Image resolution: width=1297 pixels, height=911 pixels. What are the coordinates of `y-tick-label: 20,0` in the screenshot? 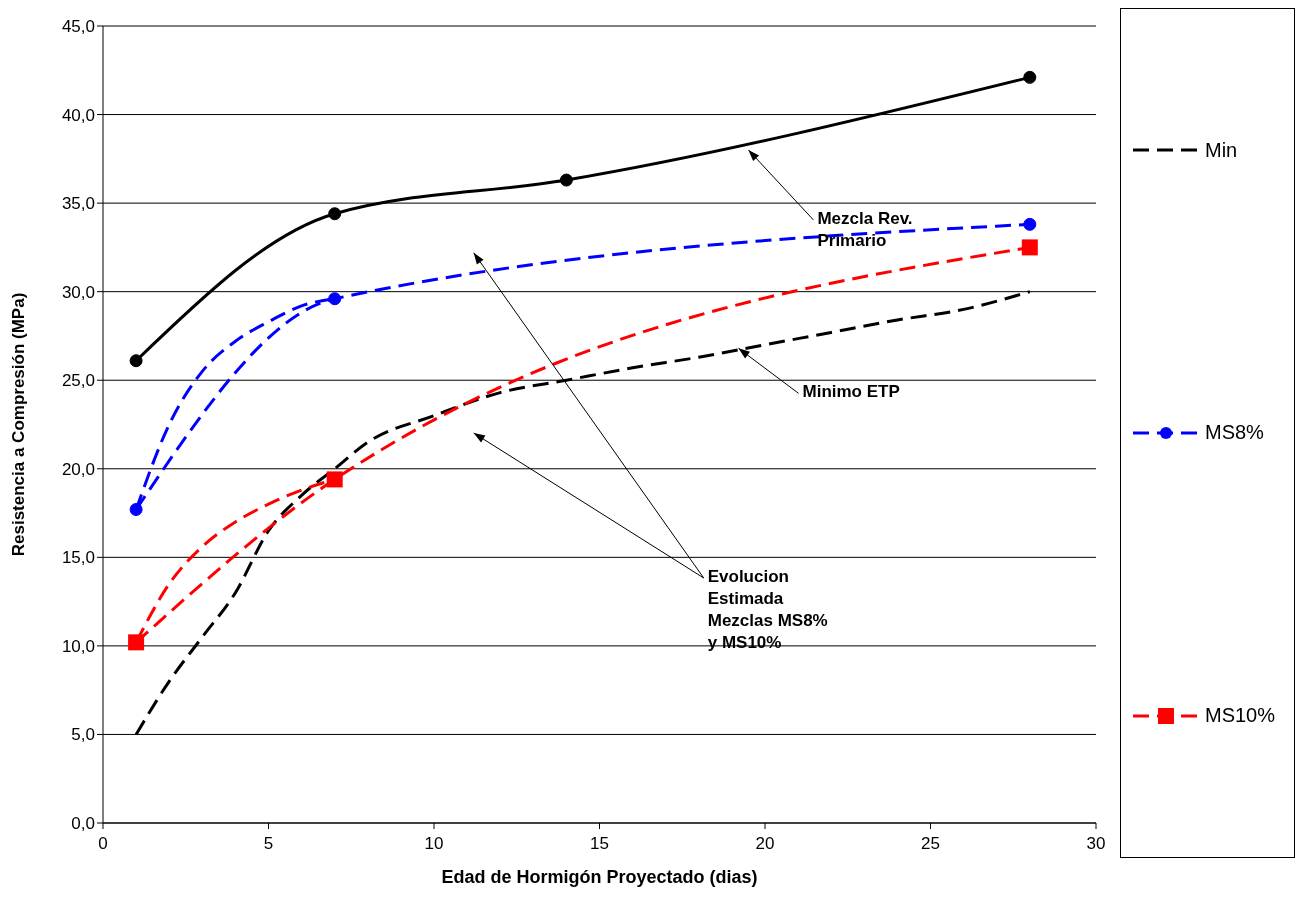 It's located at (78, 469).